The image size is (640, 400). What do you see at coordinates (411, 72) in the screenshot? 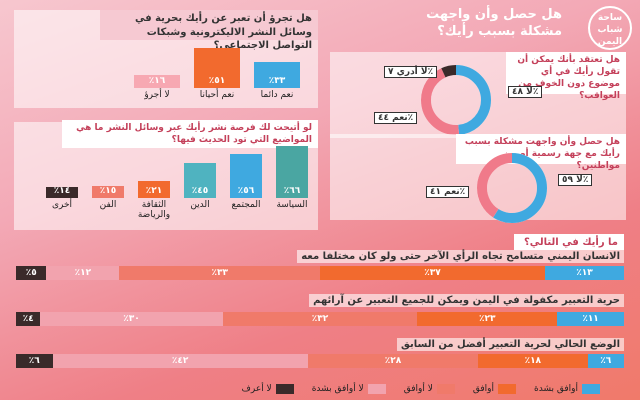
I see `q2-label-dontknow: لا أدري ٧٪` at bounding box center [411, 72].